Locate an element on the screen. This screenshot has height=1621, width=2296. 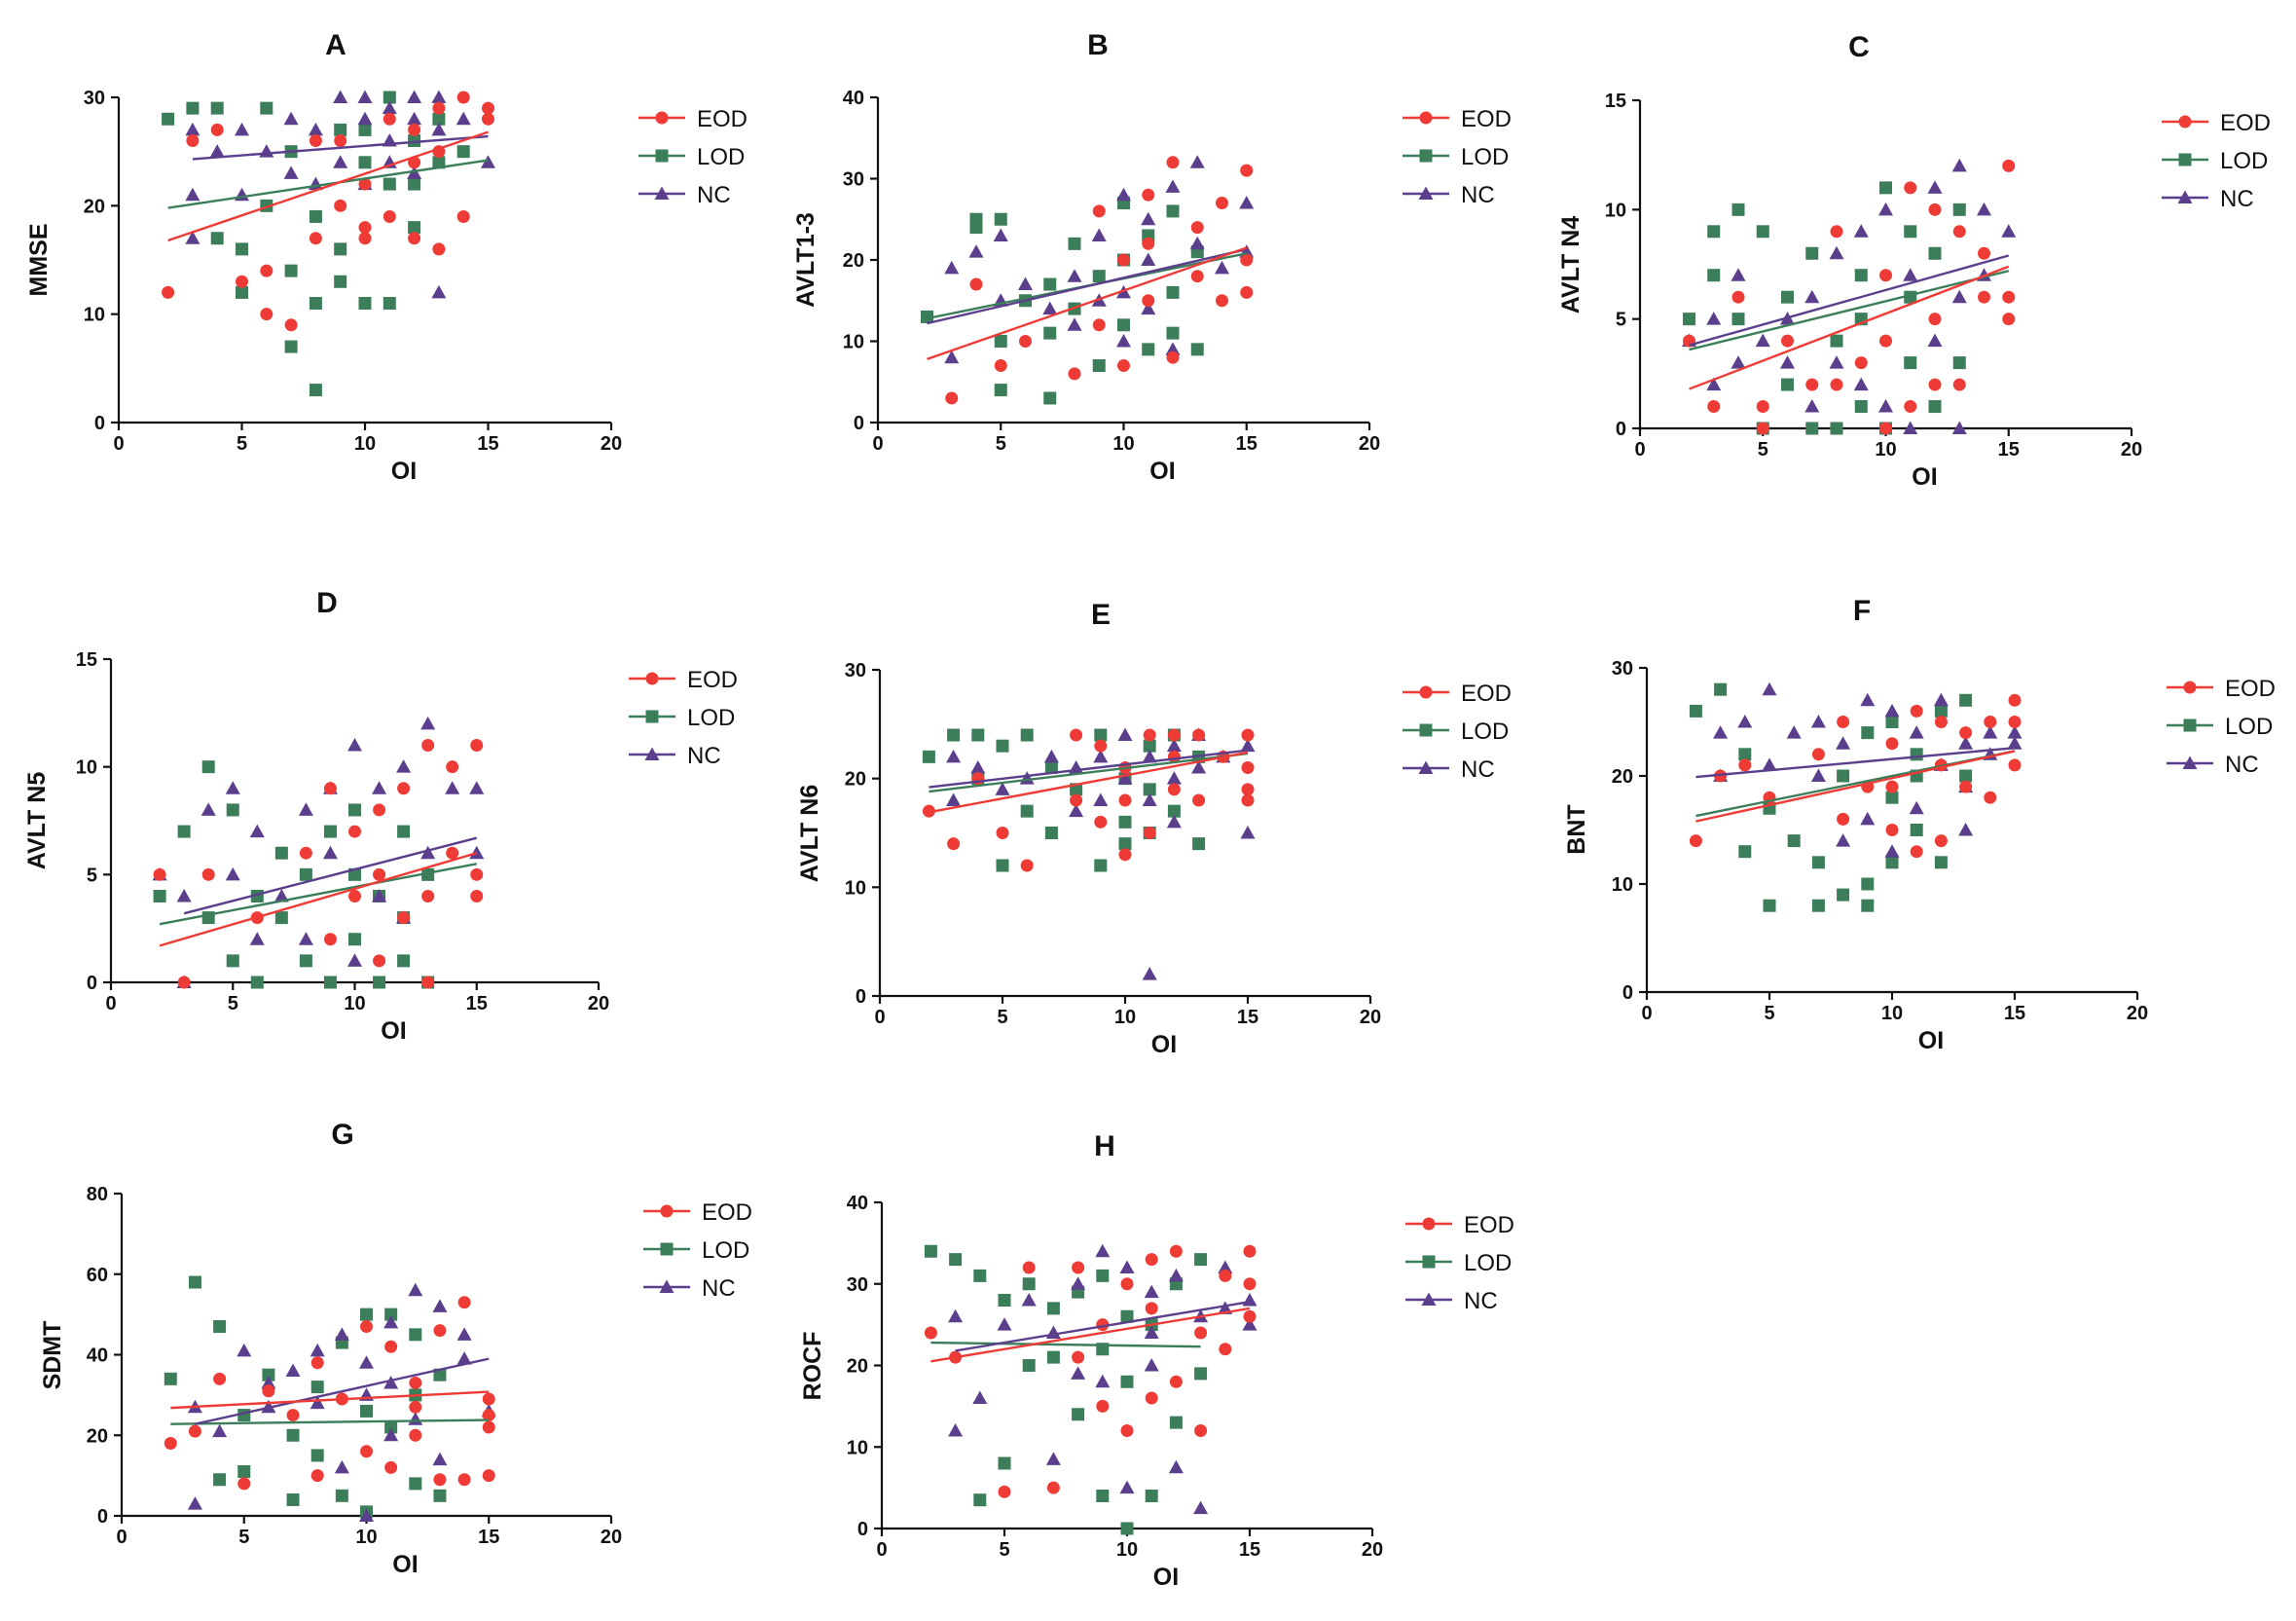
regression-line-lod is located at coordinates (318, 894).